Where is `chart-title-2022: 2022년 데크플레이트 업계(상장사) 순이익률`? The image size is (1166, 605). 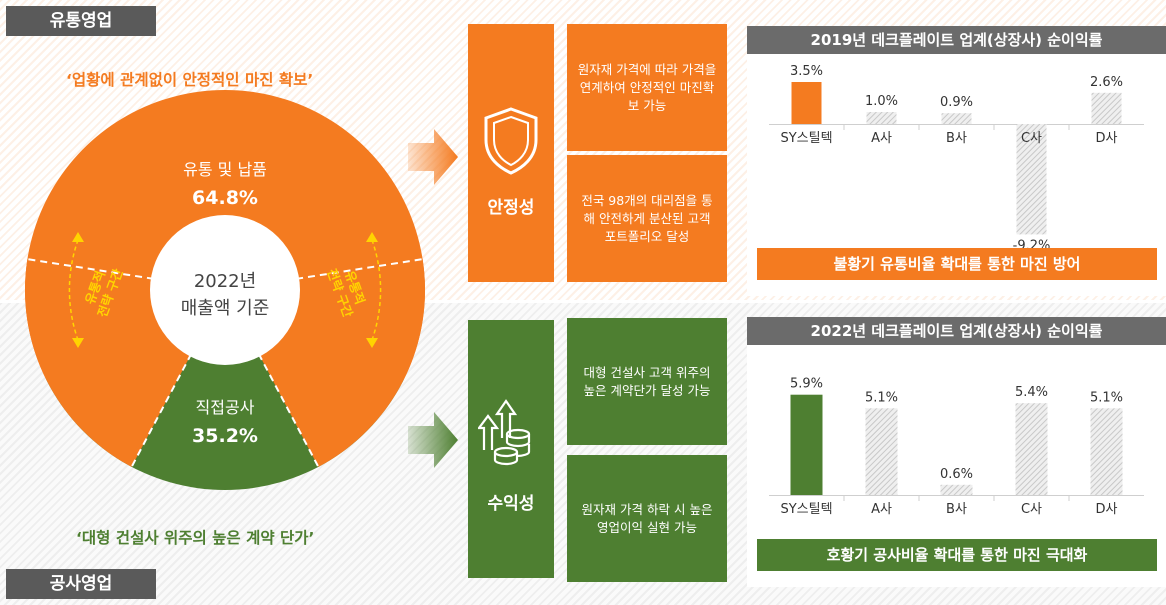
chart-title-2022: 2022년 데크플레이트 업계(상장사) 순이익률 is located at coordinates (956, 331).